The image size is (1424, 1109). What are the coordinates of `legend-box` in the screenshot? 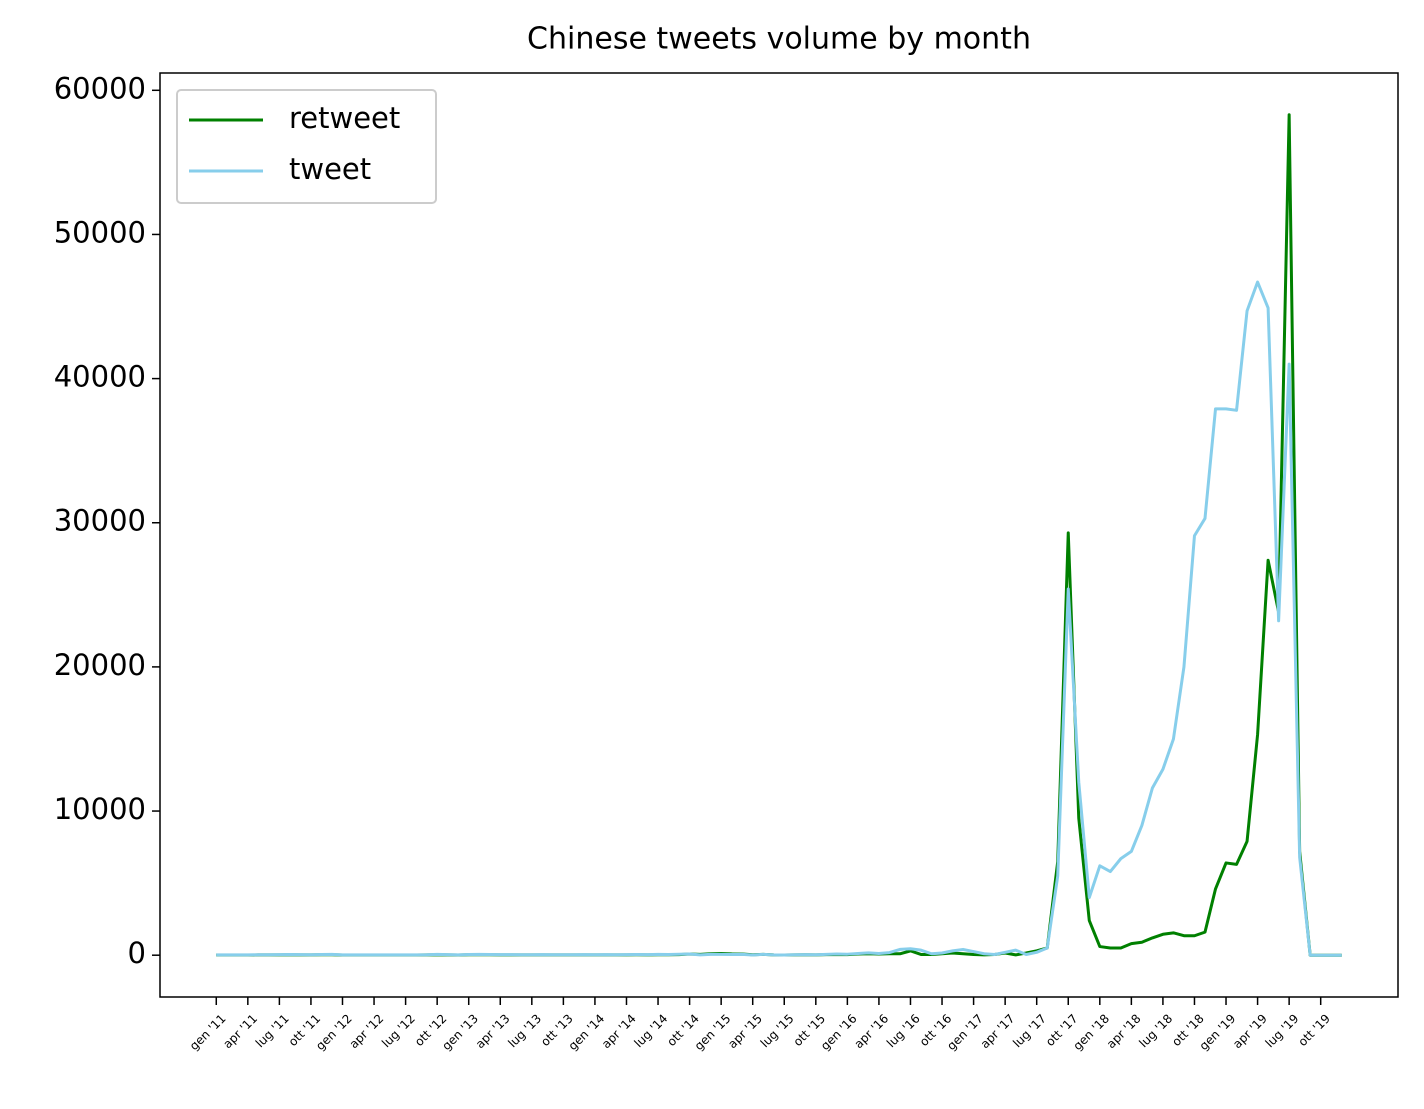 It's located at (306, 146).